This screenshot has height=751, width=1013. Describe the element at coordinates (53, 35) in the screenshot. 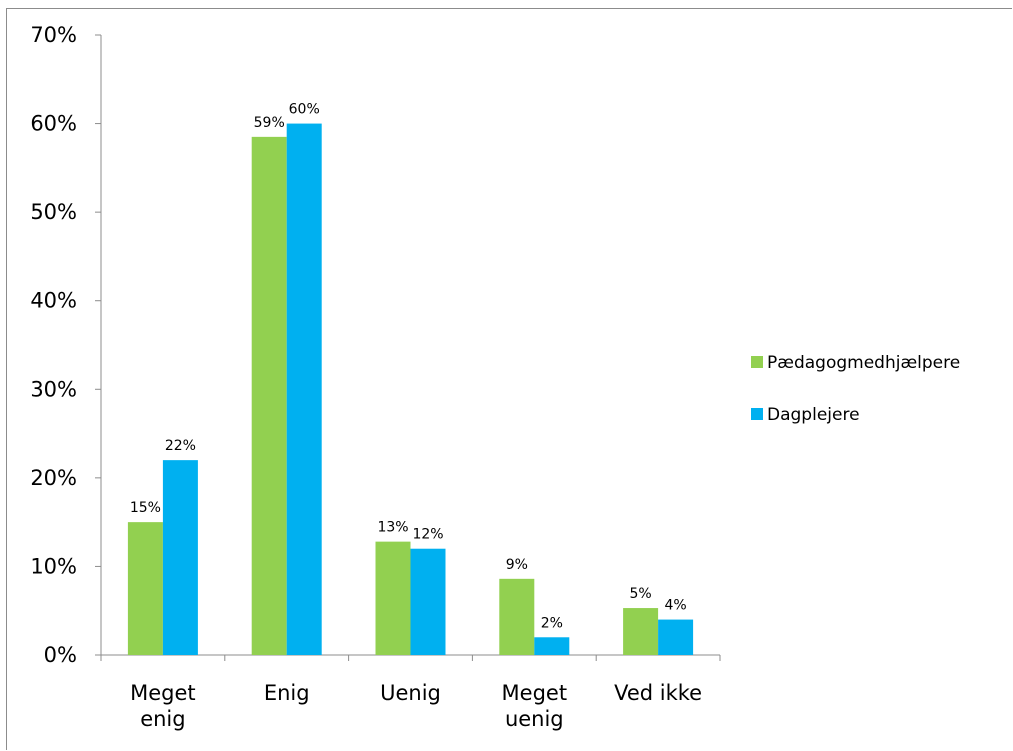

I see `y-tick-label: 70%` at that location.